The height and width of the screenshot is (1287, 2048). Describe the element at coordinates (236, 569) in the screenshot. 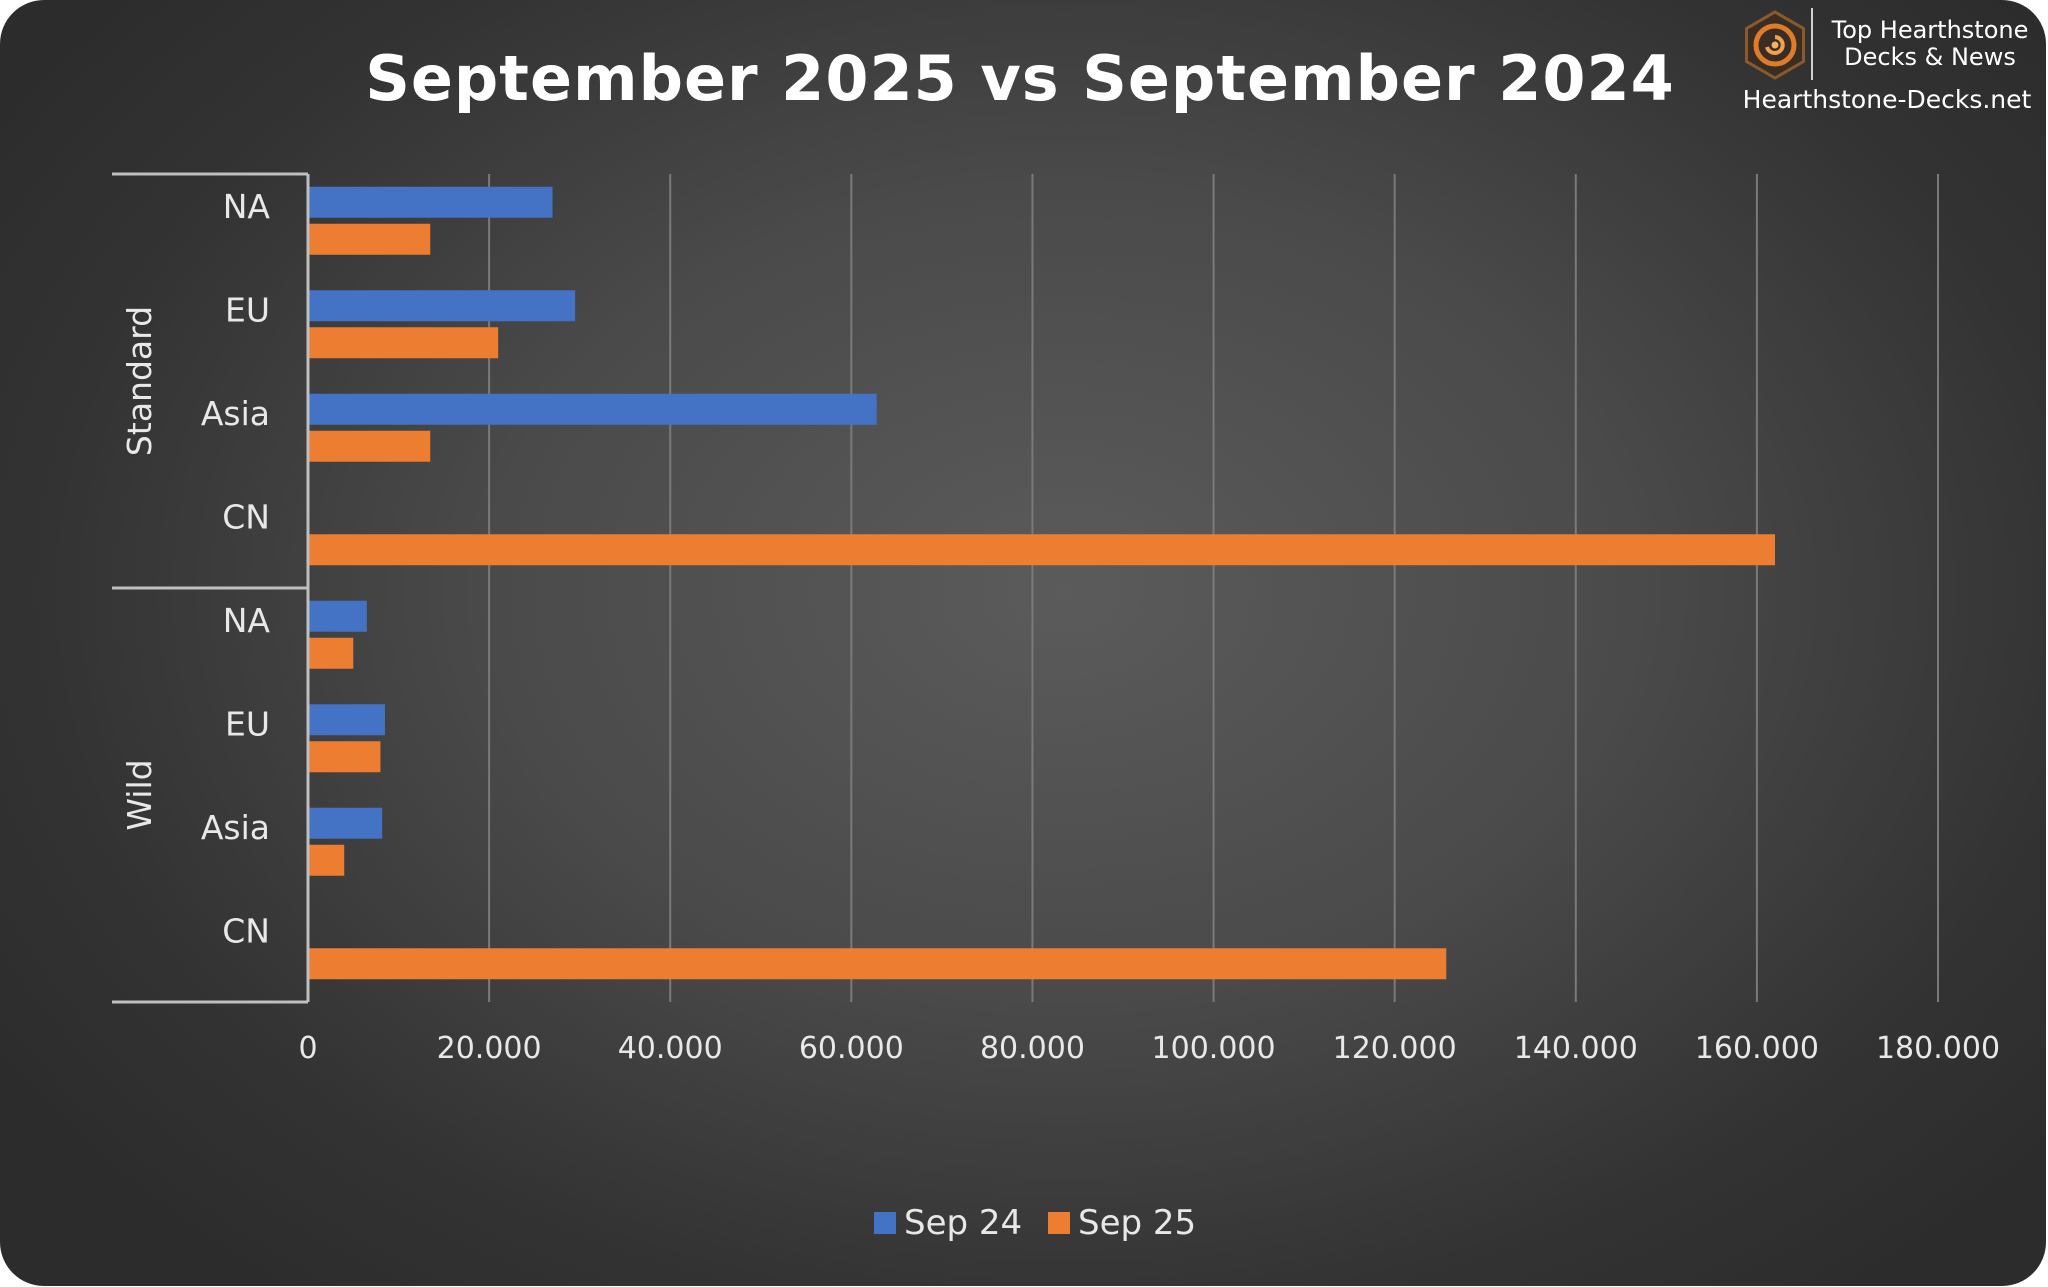

I see `category-labels: NA EU Asia CN NA EU Asia CN` at that location.